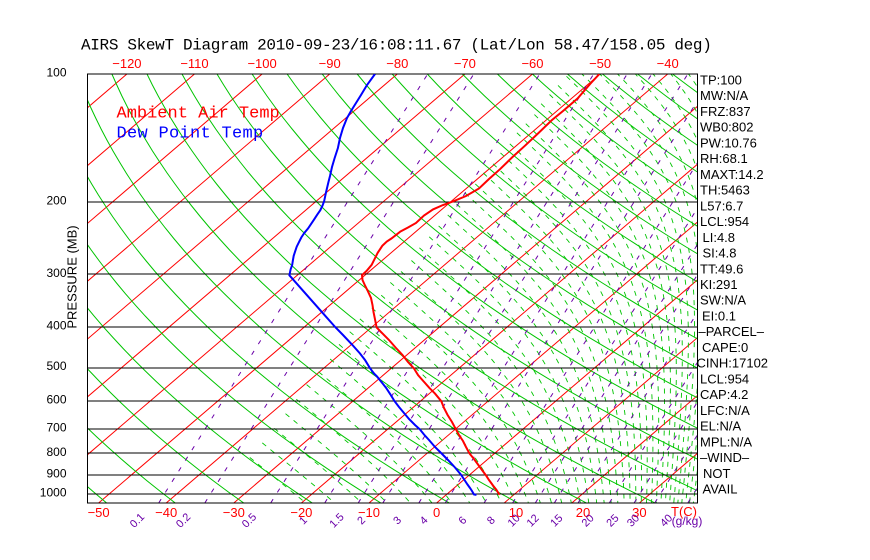 This screenshot has height=560, width=870. I want to click on svg-text: 20, so click(583, 512).